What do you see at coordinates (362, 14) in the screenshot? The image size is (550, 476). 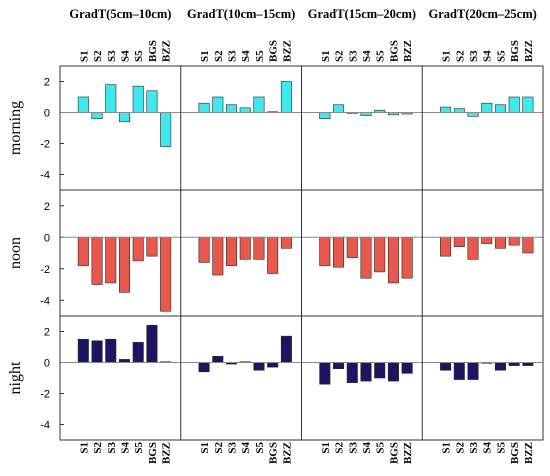 I see `column-title: GradT(15cm–20cm)` at bounding box center [362, 14].